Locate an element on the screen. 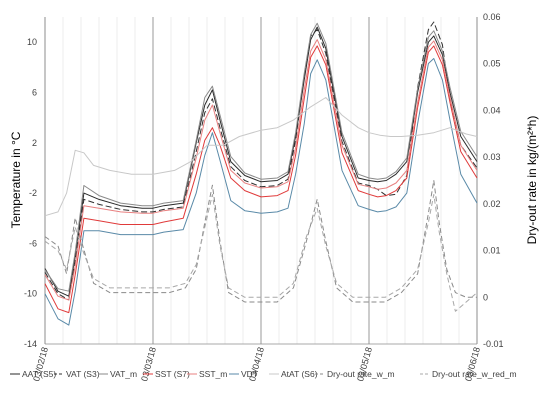  right-axis-tick-labels: -0.01 0 0.01 0.02 0.03 0.04 0.05 0.06 is located at coordinates (493, 180).